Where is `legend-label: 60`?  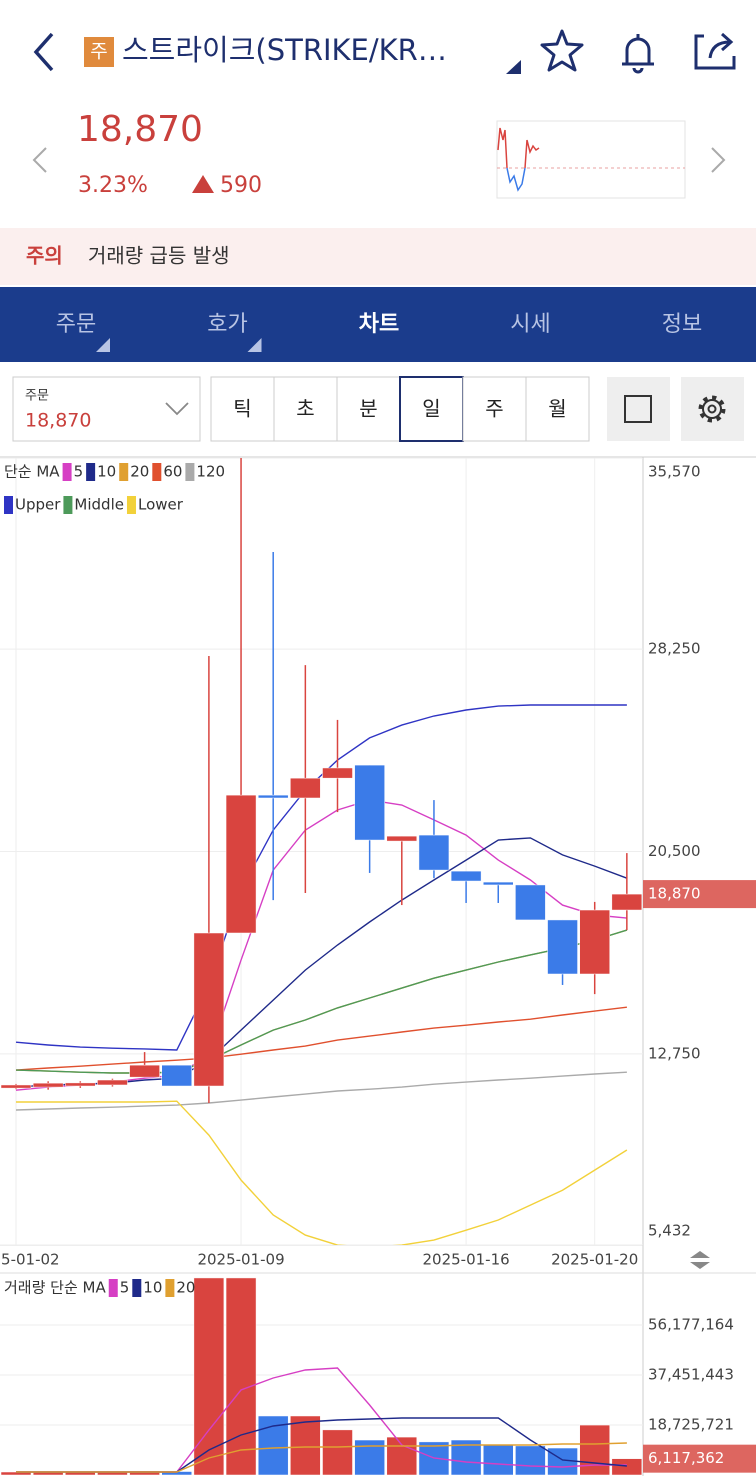
legend-label: 60 is located at coordinates (172, 472).